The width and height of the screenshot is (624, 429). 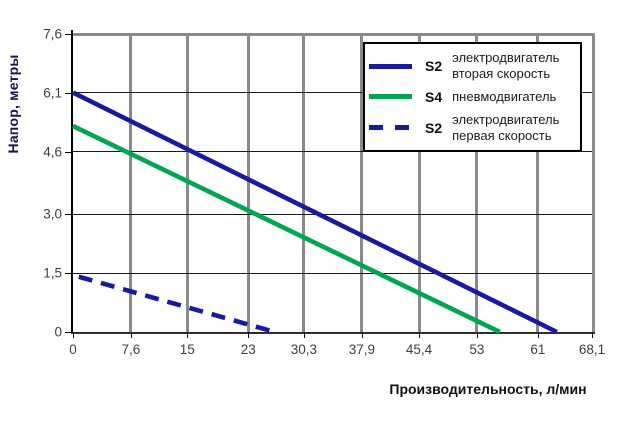 What do you see at coordinates (52, 151) in the screenshot?
I see `y-tick-label: 4,6` at bounding box center [52, 151].